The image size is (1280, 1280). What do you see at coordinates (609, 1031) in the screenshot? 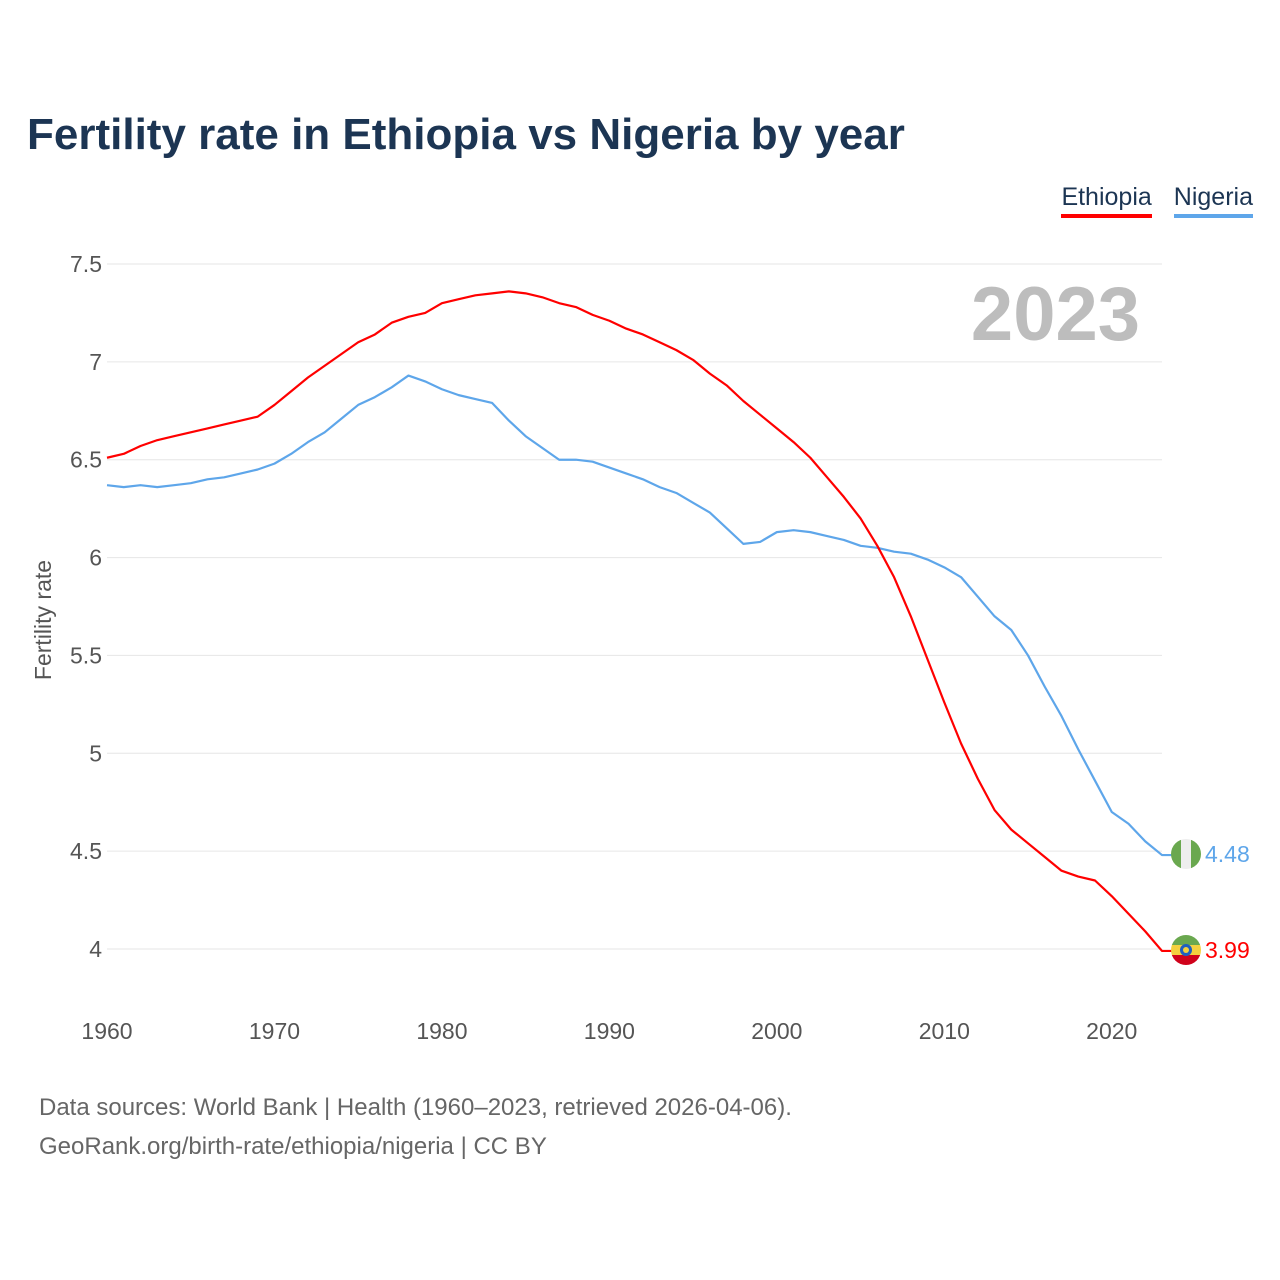
I see `x-tick-label: 1990` at bounding box center [609, 1031].